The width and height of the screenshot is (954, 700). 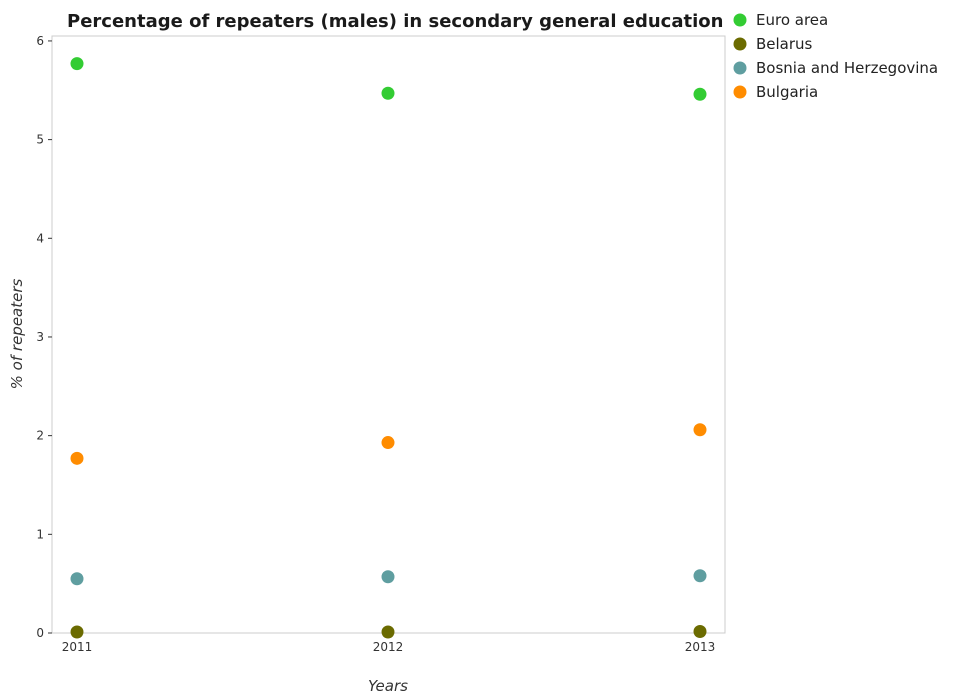 What do you see at coordinates (388, 686) in the screenshot?
I see `x-axis-label: Years` at bounding box center [388, 686].